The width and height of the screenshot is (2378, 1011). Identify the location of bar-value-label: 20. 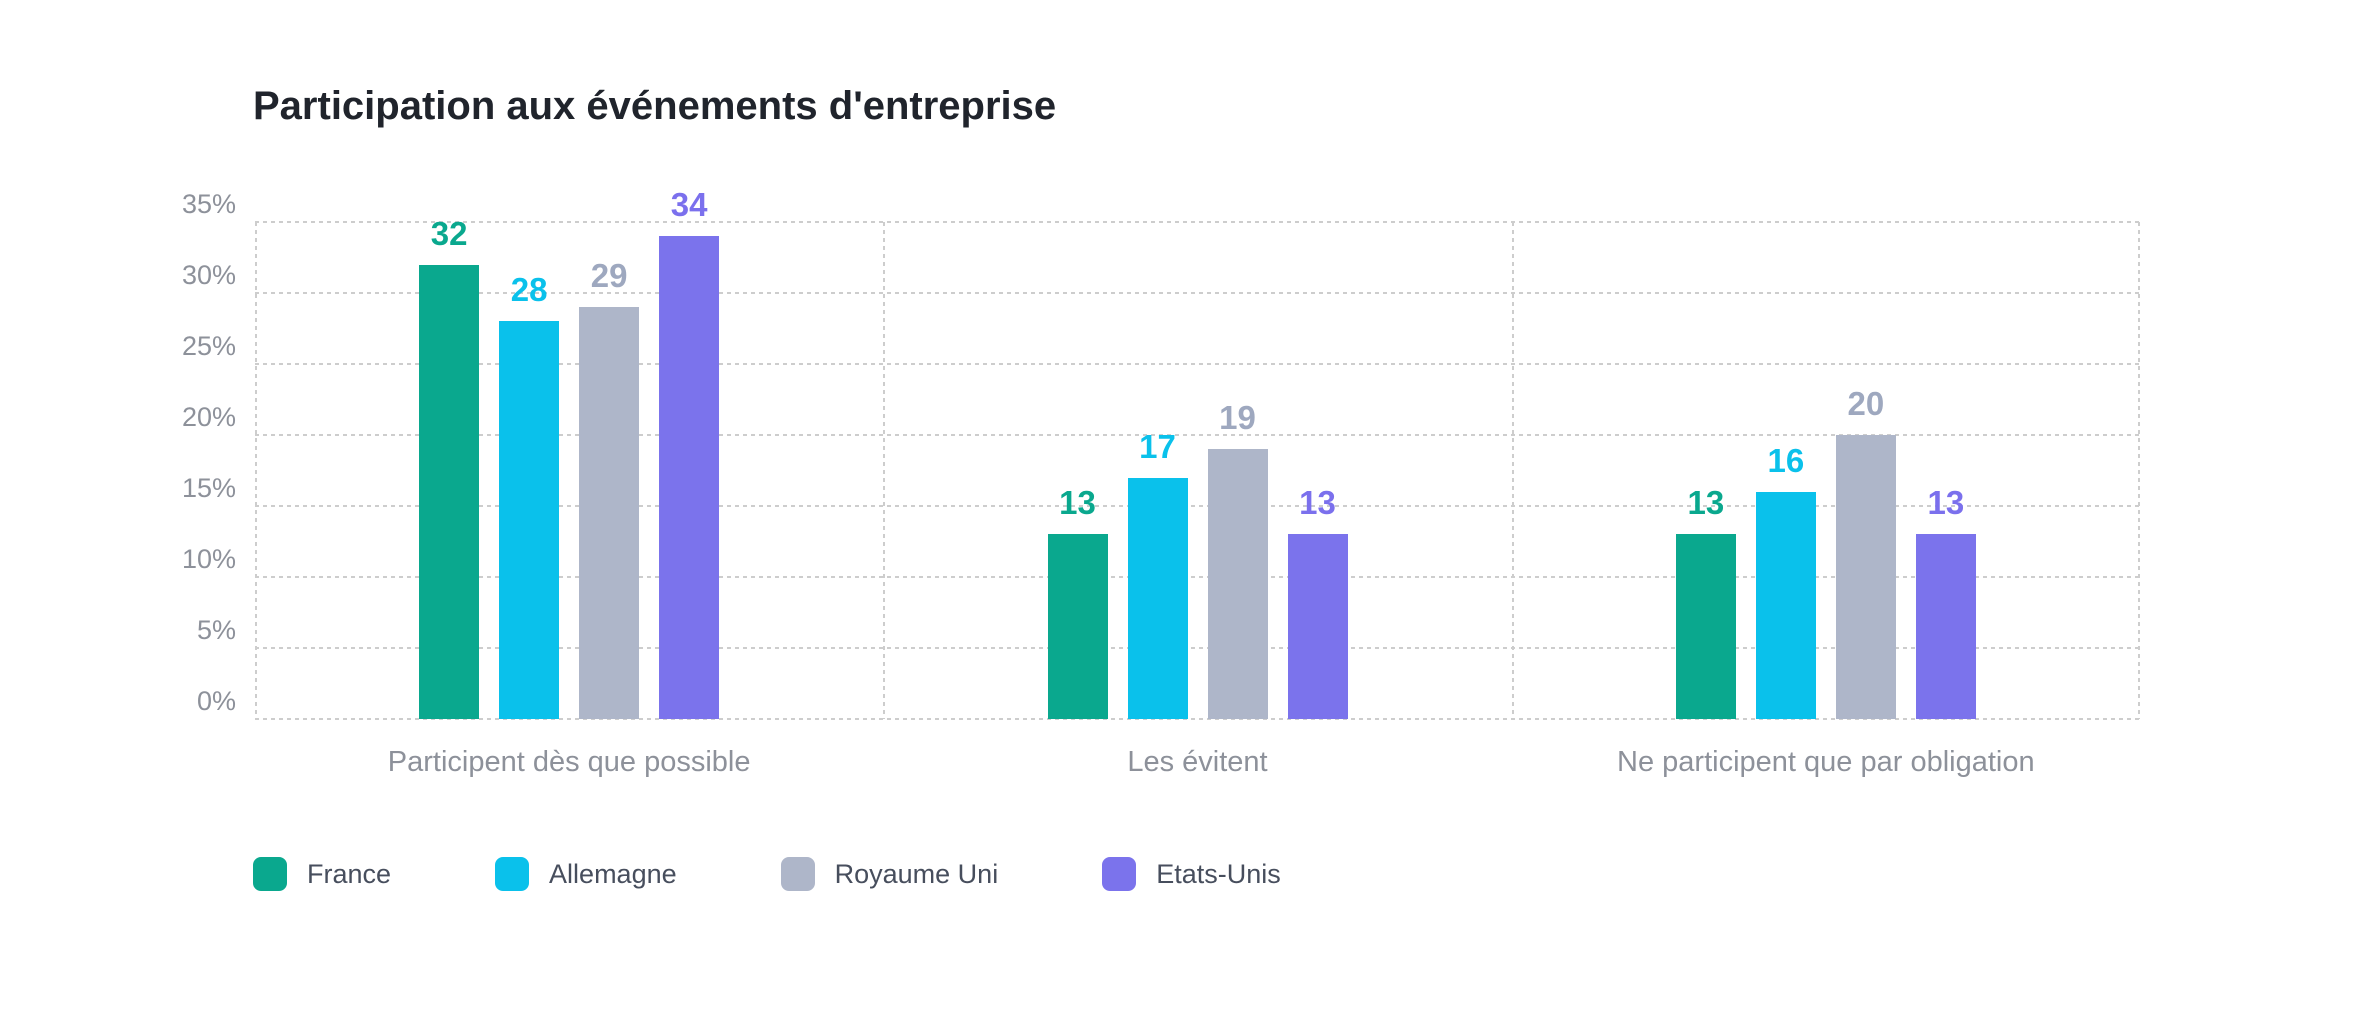
(1866, 403).